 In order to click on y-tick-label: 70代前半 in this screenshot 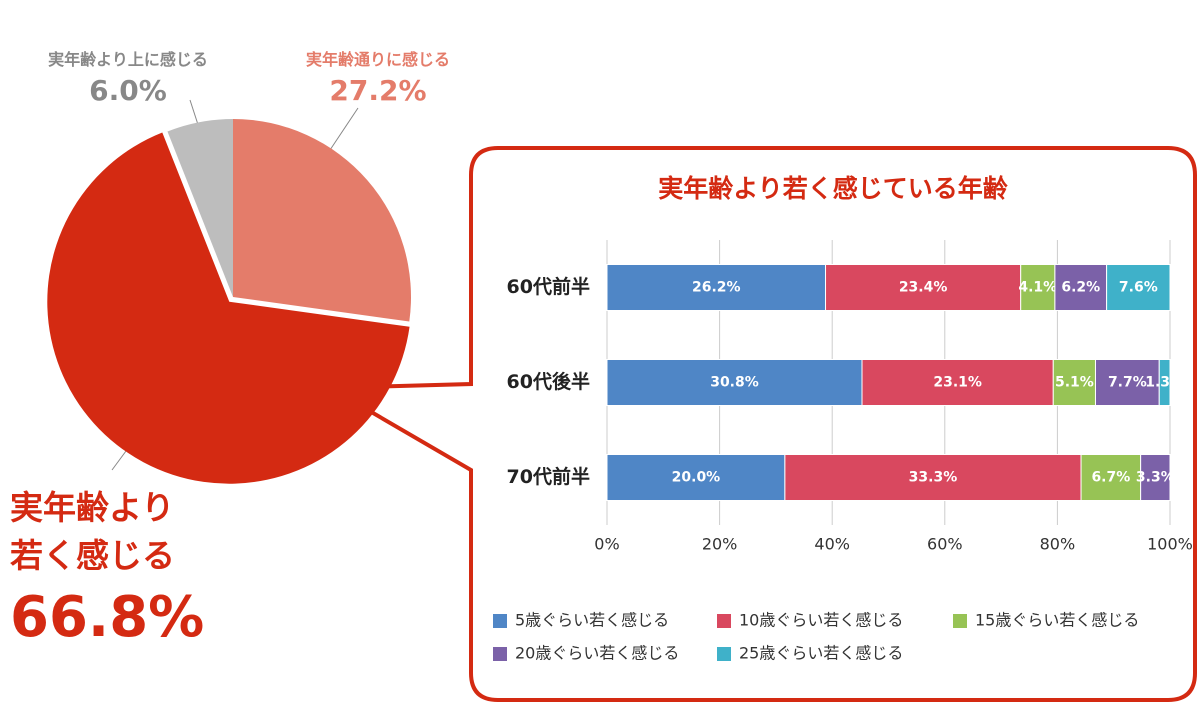, I will do `click(548, 476)`.